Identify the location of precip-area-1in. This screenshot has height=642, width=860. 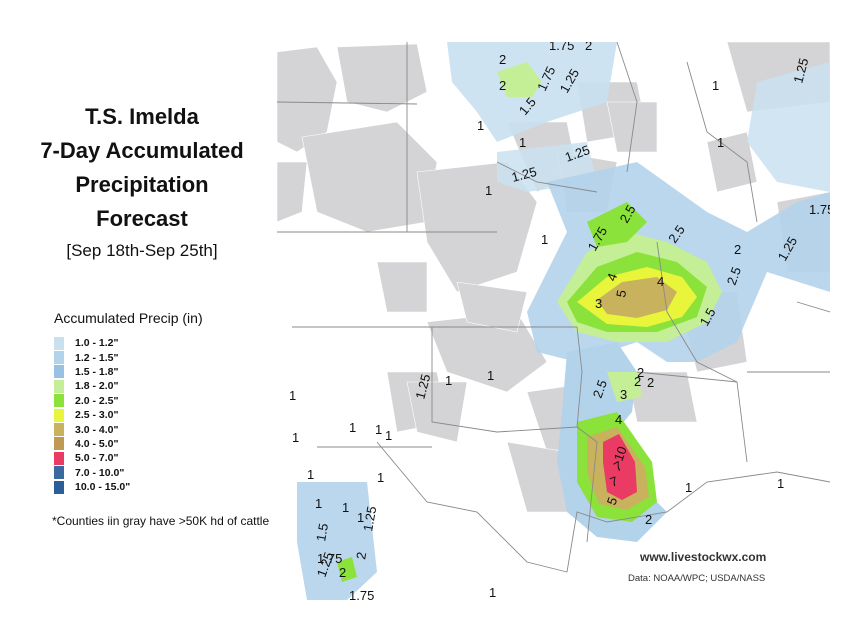
(788, 127).